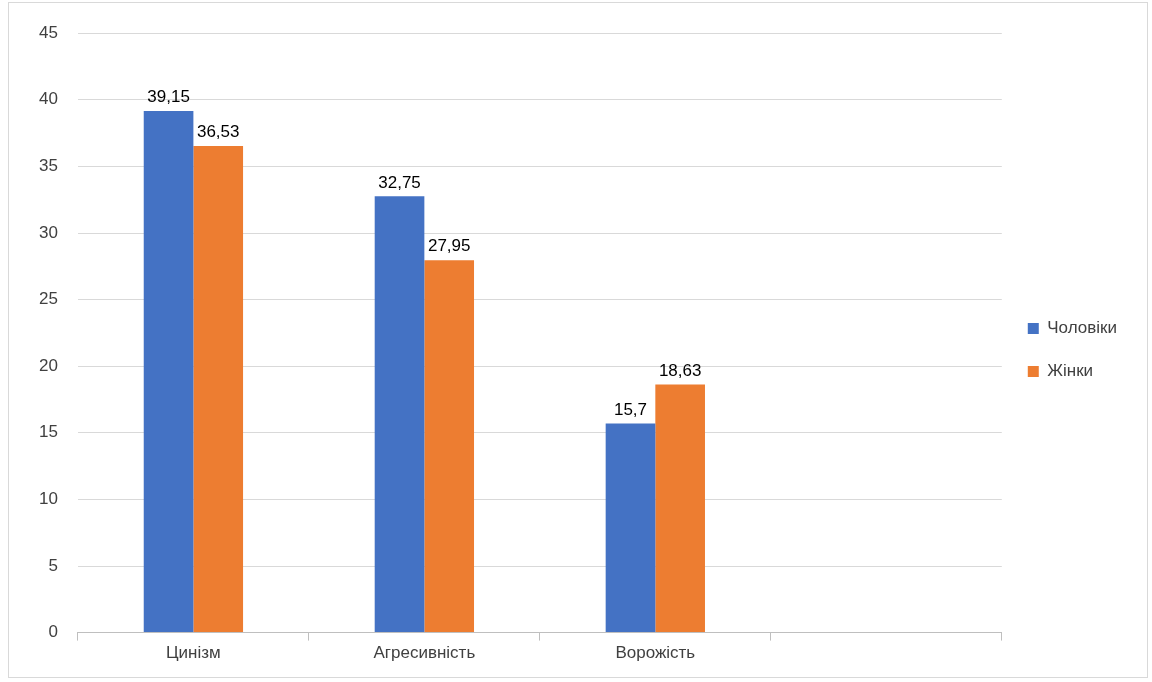 This screenshot has width=1152, height=682. Describe the element at coordinates (48, 432) in the screenshot. I see `y-tick-label: 15` at that location.